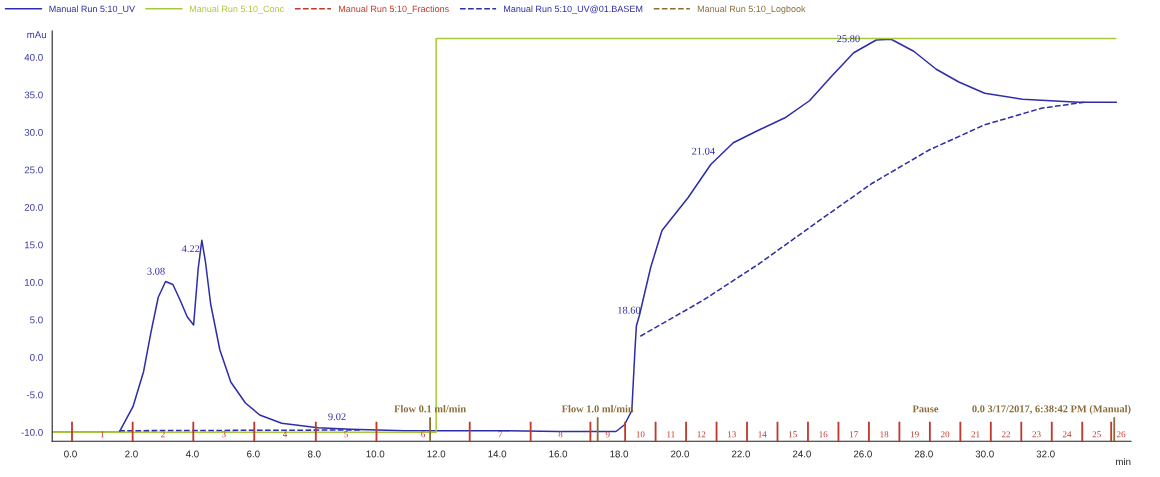 The image size is (1160, 477). What do you see at coordinates (884, 434) in the screenshot?
I see `annotation: 18` at bounding box center [884, 434].